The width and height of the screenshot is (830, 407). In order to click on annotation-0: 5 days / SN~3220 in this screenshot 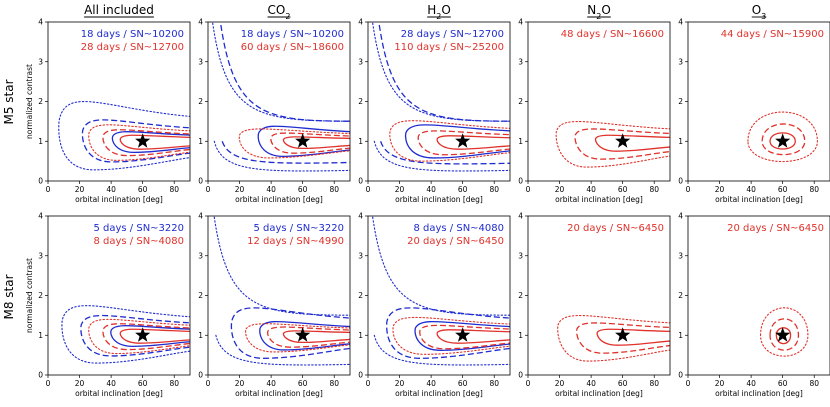, I will do `click(138, 228)`.